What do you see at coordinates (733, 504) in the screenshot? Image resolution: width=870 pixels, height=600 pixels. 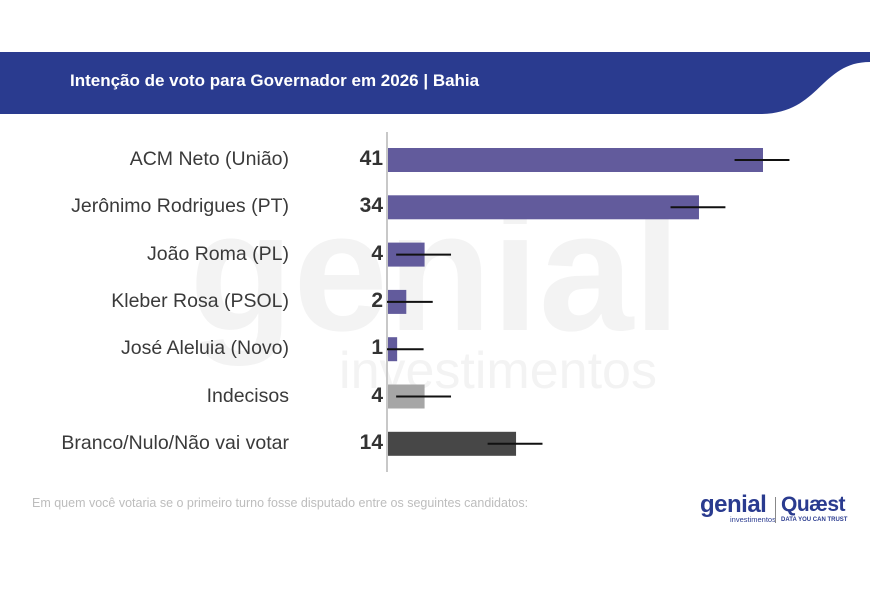 I see `genial-logo-text: genial` at bounding box center [733, 504].